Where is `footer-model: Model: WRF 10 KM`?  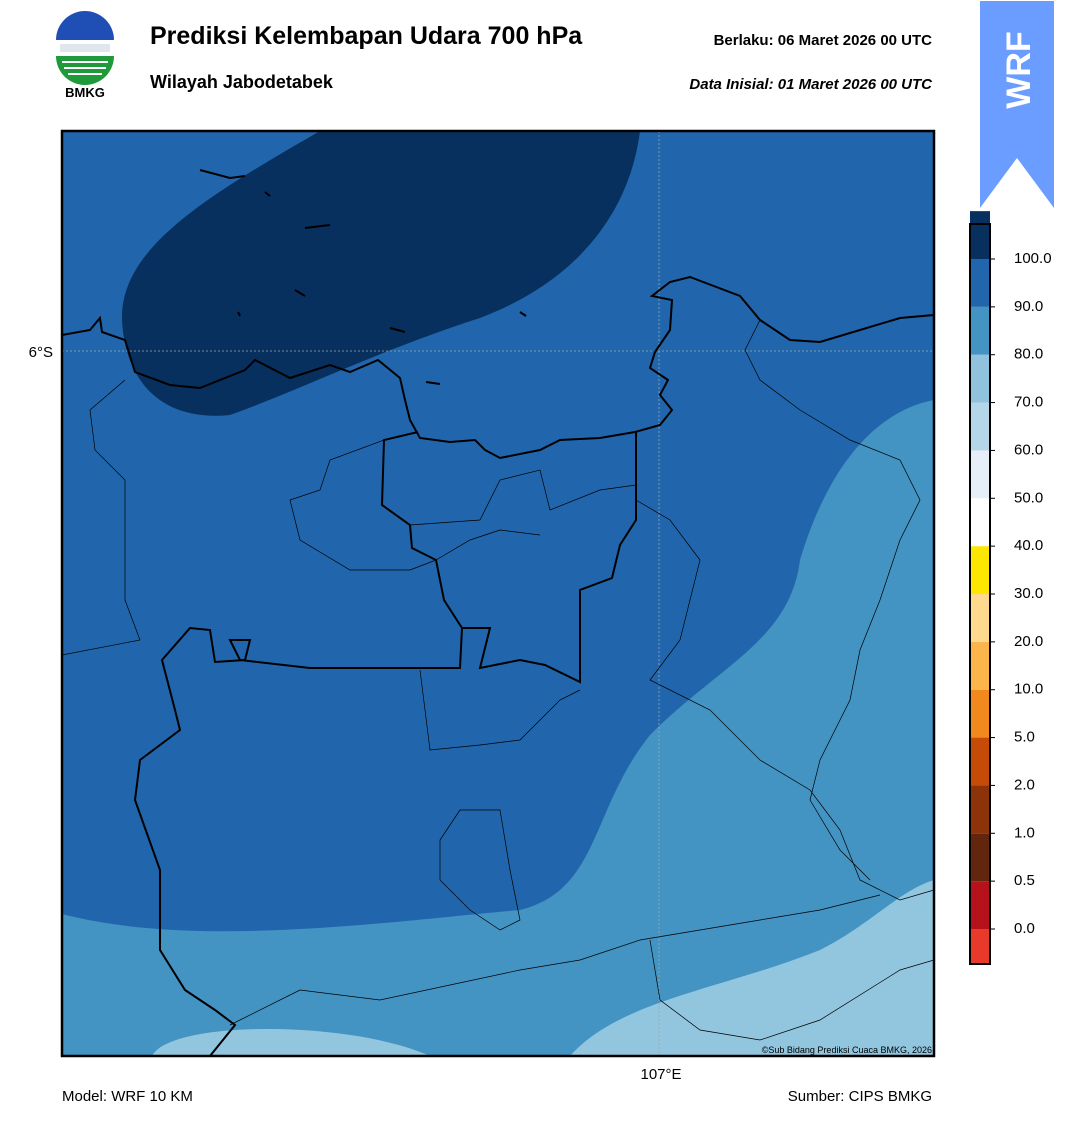
footer-model: Model: WRF 10 KM is located at coordinates (127, 1096).